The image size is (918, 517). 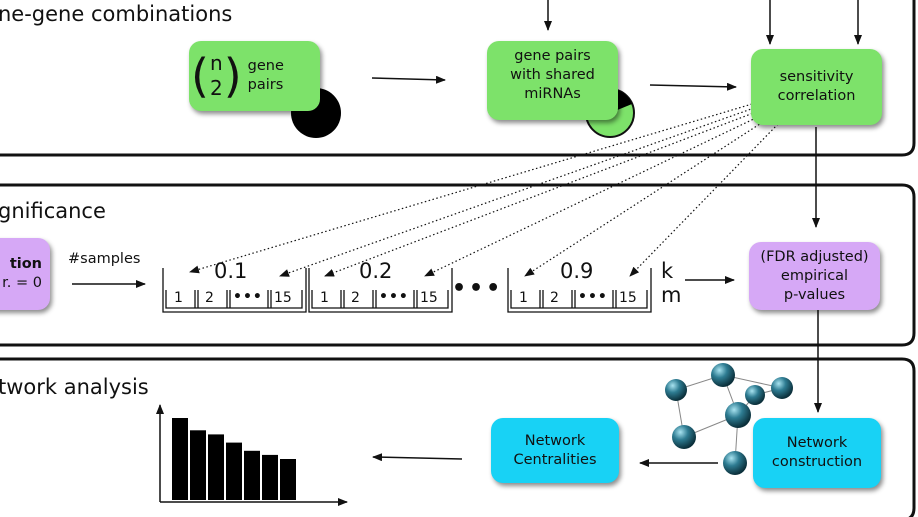 What do you see at coordinates (593, 297) in the screenshot?
I see `bin3-cell-dots: •••` at bounding box center [593, 297].